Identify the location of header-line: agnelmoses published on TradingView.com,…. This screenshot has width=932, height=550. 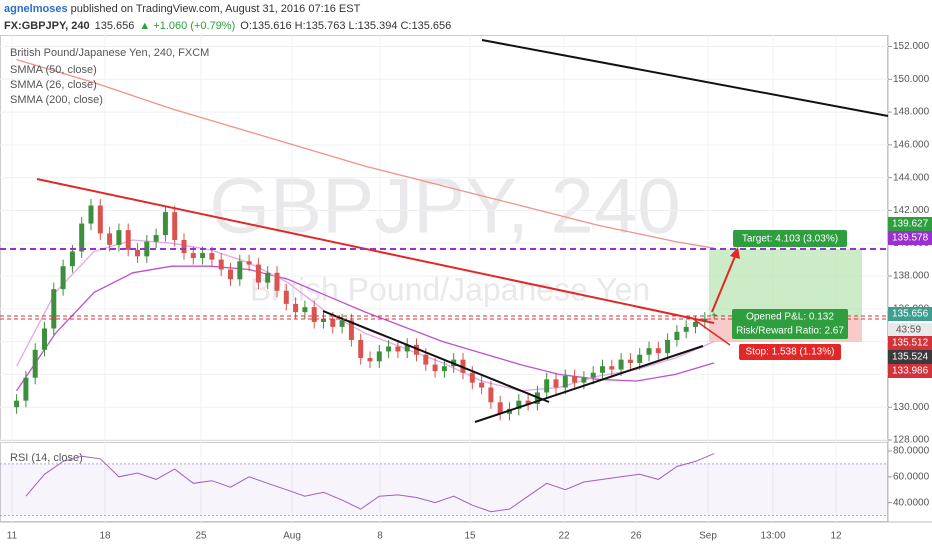
(182, 9).